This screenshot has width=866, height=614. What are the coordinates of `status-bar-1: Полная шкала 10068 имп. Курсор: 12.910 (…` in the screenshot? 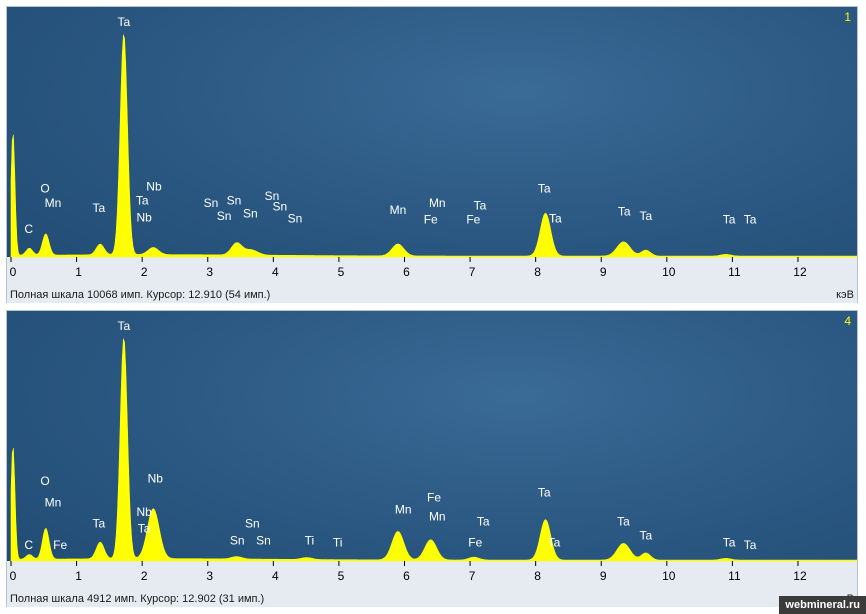 It's located at (432, 295).